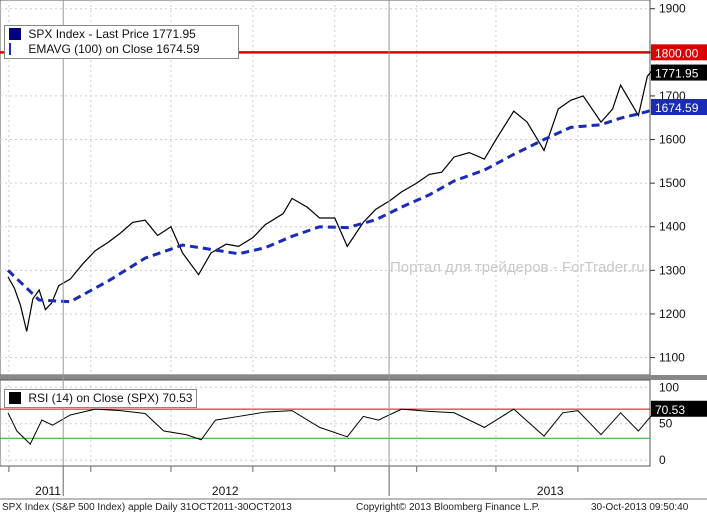  Describe the element at coordinates (672, 270) in the screenshot. I see `main-ytick-label: 1300` at that location.